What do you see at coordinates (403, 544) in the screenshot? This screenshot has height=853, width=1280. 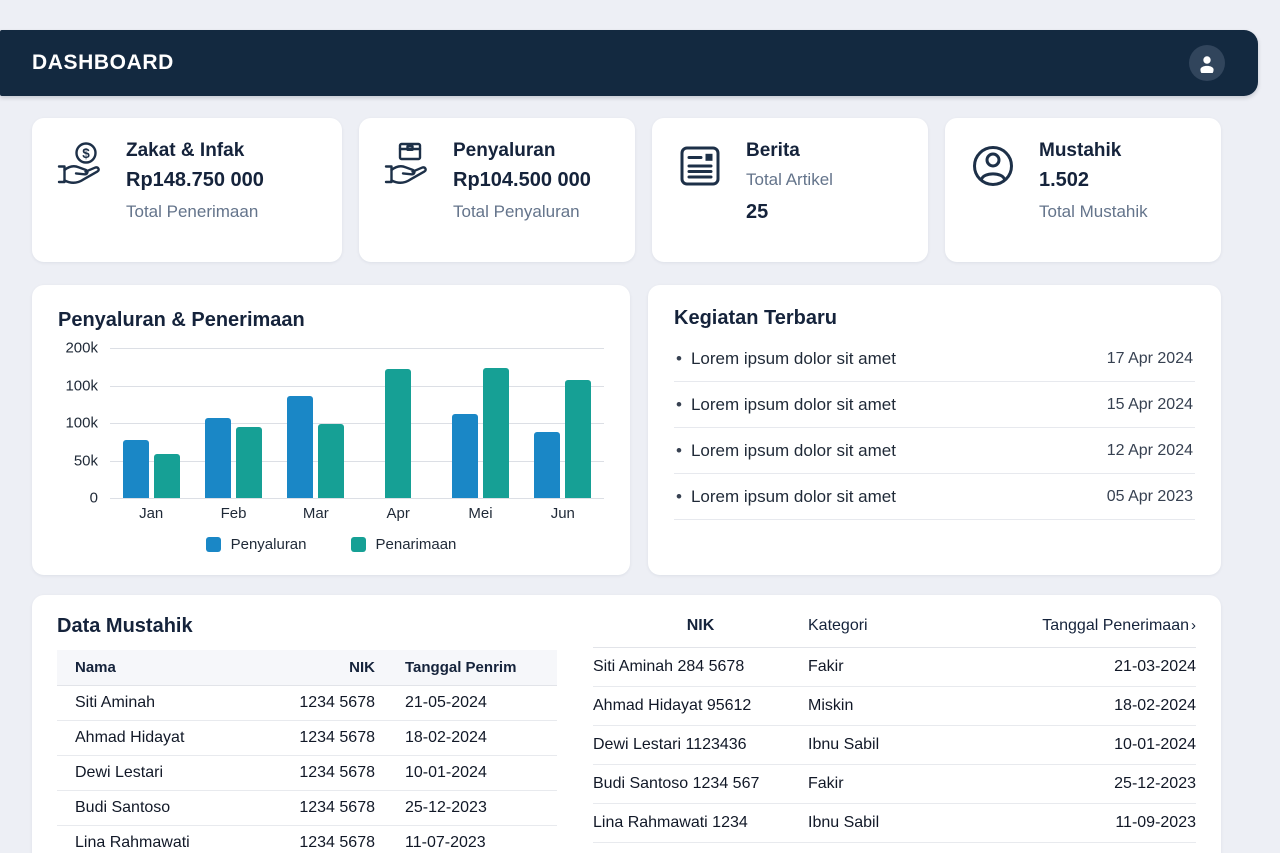 I see `legend-item-penarimaan: Penarimaan` at bounding box center [403, 544].